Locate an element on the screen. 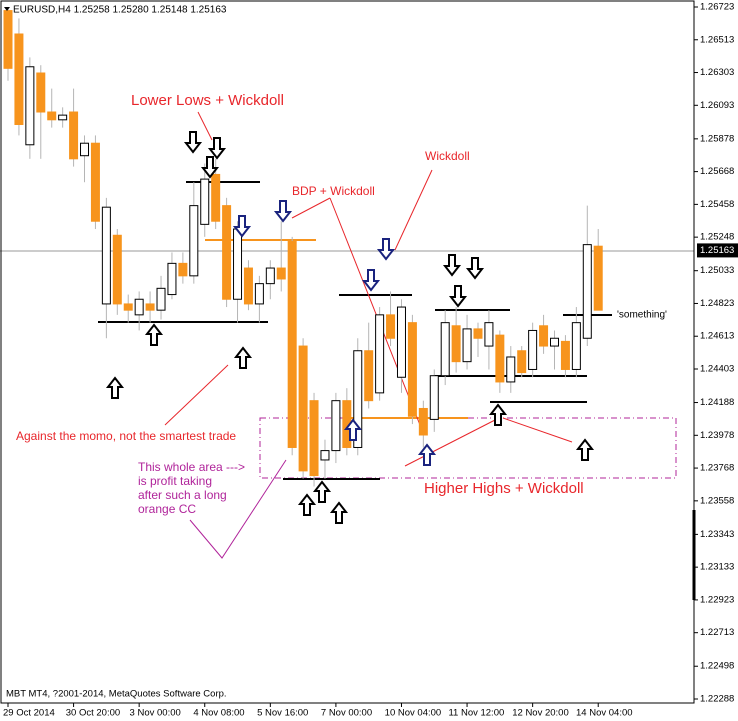 The image size is (738, 721). x-tick-label: 4 Nov 08:00 is located at coordinates (218, 713).